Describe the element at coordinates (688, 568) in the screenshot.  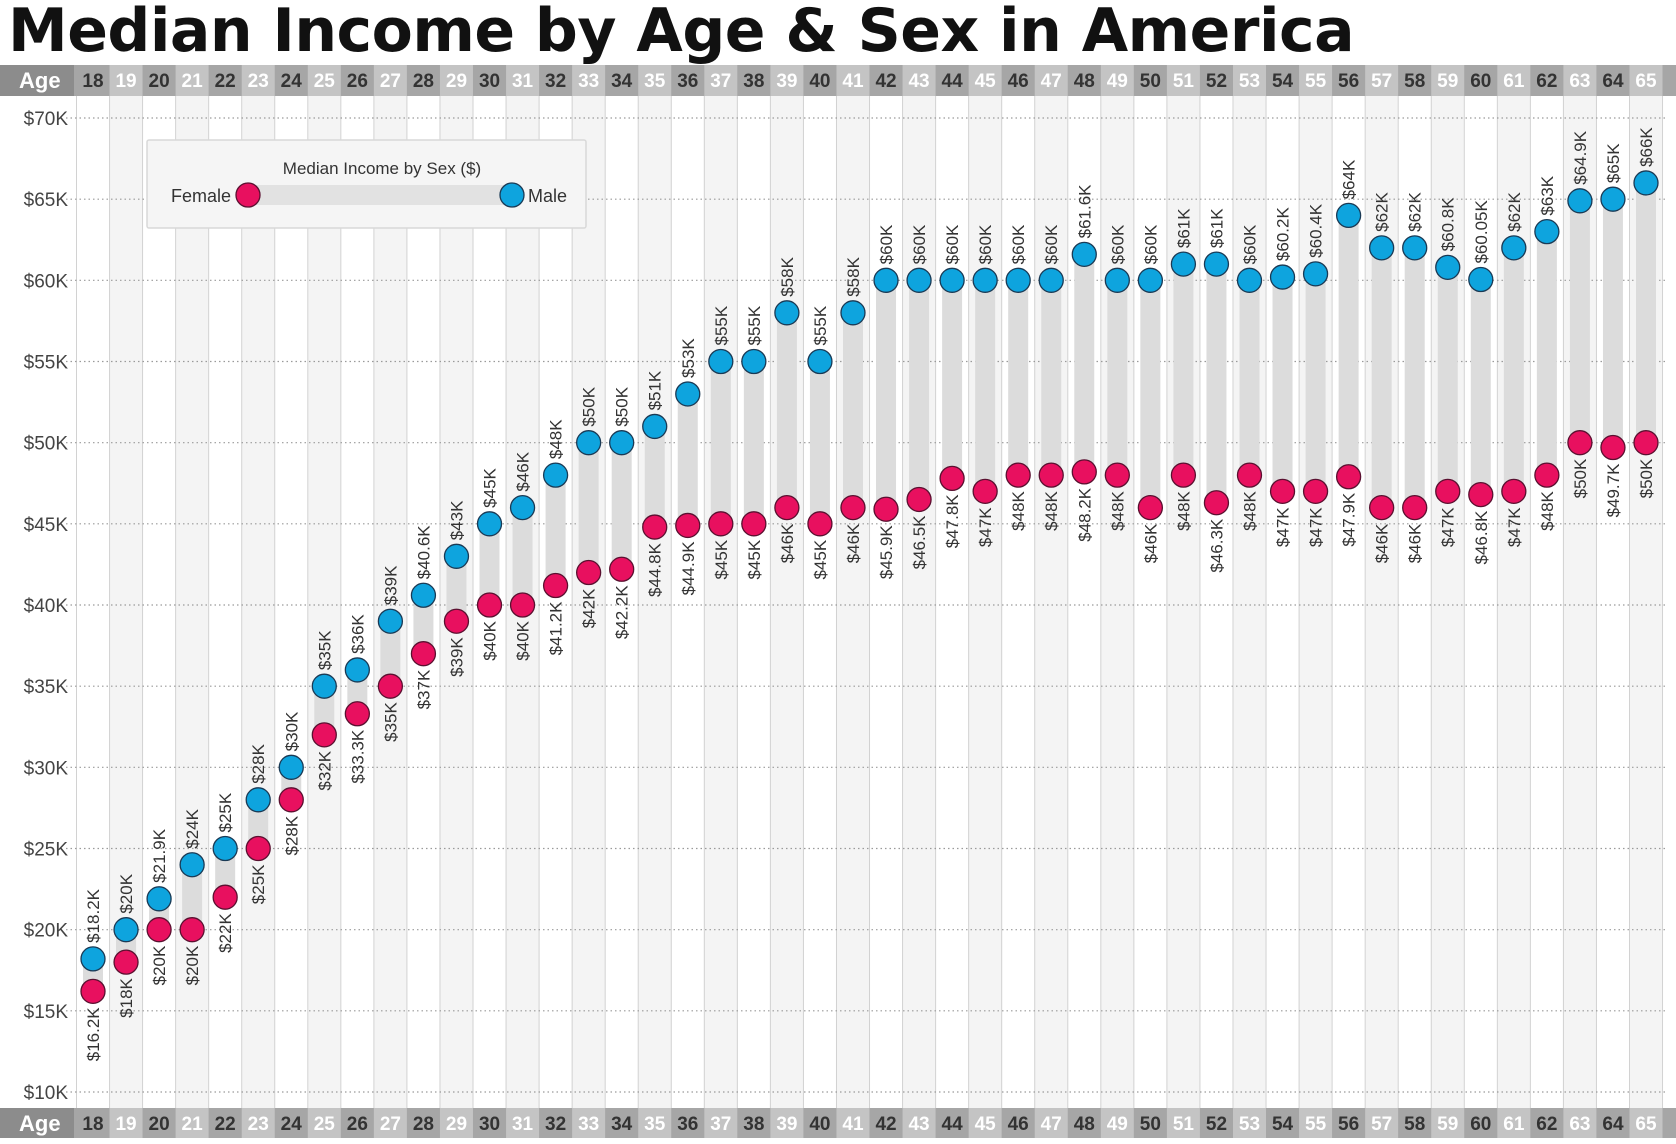
I see `female-value-label: $44.9K` at that location.